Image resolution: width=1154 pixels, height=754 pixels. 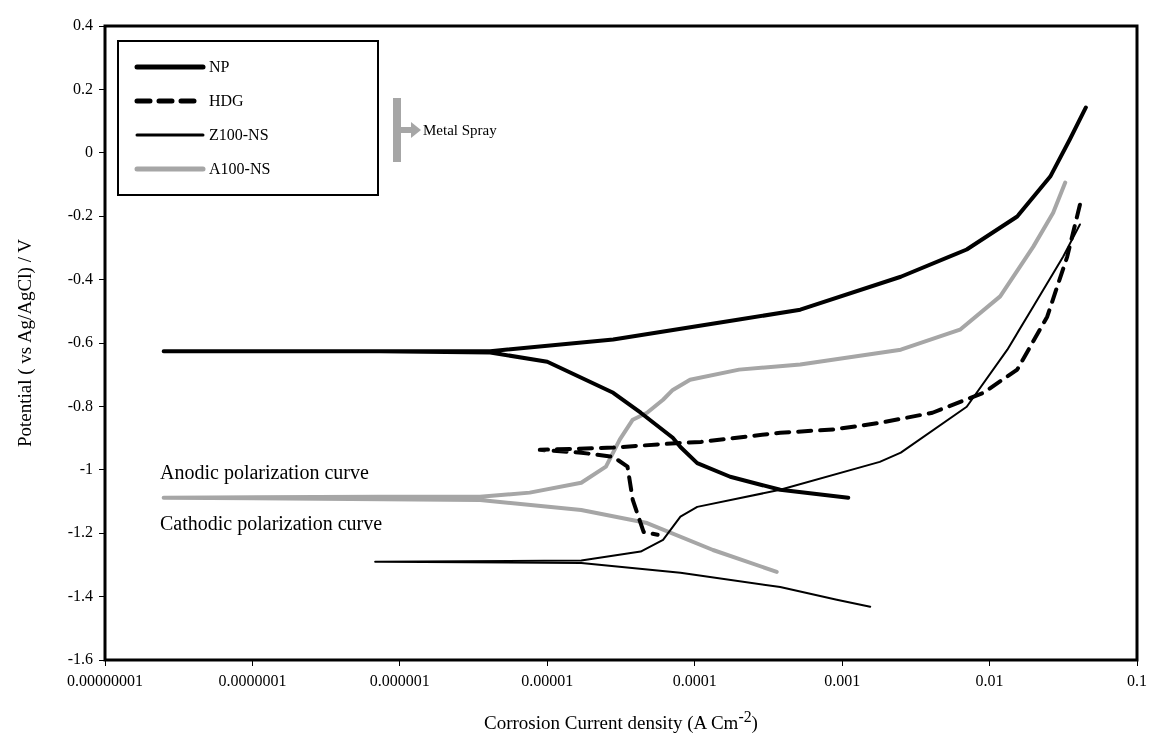 What do you see at coordinates (80, 659) in the screenshot?
I see `y-tick-label: -1.6` at bounding box center [80, 659].